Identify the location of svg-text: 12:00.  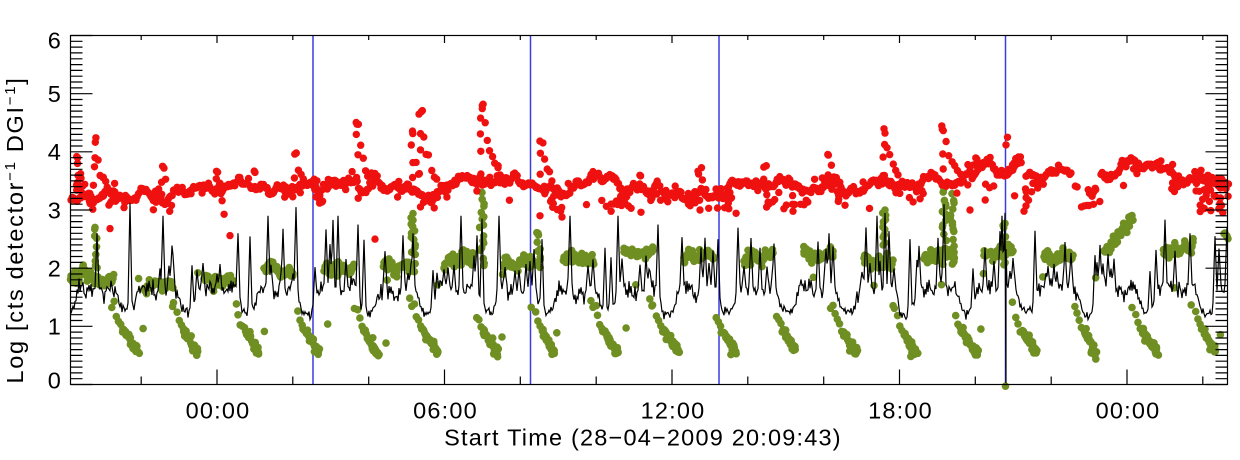
(673, 411).